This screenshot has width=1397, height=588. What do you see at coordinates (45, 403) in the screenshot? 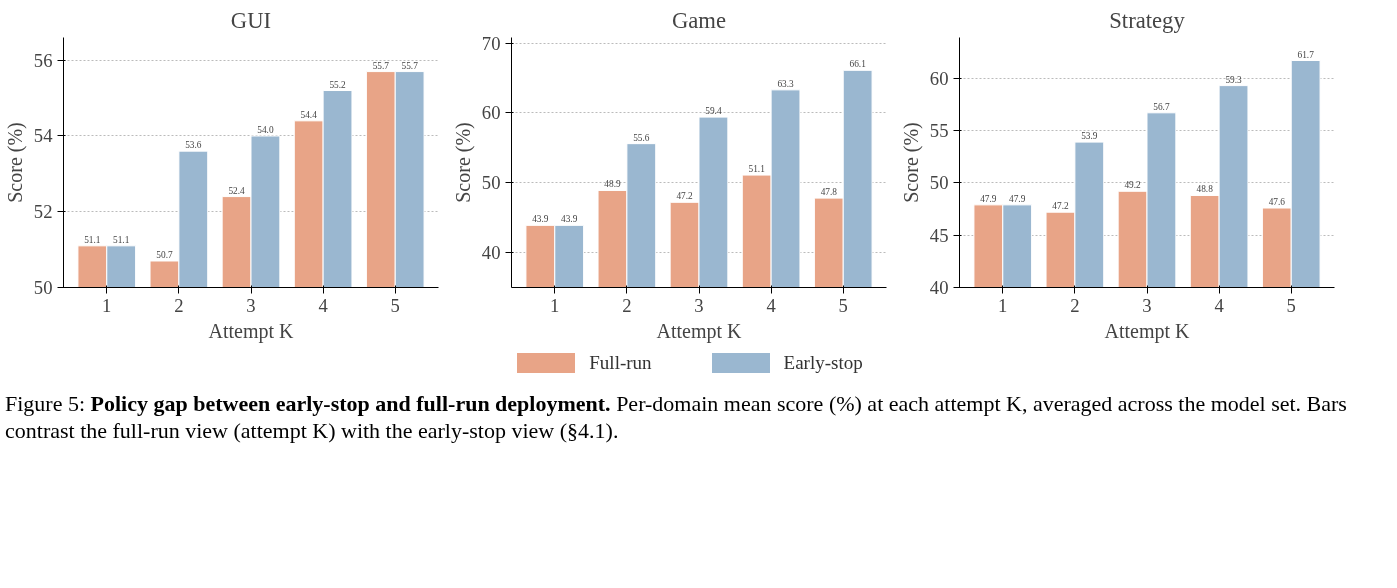
I see `caption: Figure 5:` at bounding box center [45, 403].